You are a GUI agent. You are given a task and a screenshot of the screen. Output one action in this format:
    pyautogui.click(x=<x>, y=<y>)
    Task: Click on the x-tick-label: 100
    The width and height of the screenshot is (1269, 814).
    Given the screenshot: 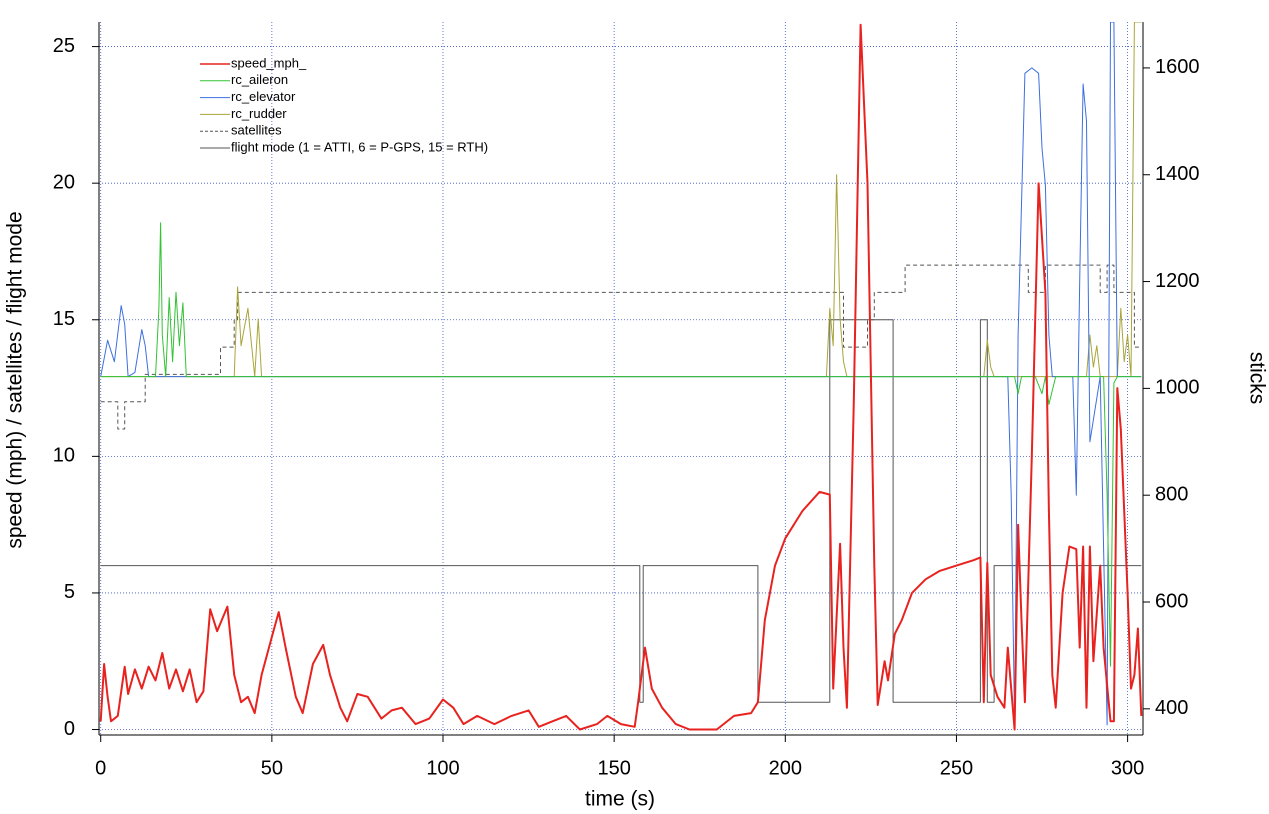 What is the action you would take?
    pyautogui.click(x=442, y=768)
    